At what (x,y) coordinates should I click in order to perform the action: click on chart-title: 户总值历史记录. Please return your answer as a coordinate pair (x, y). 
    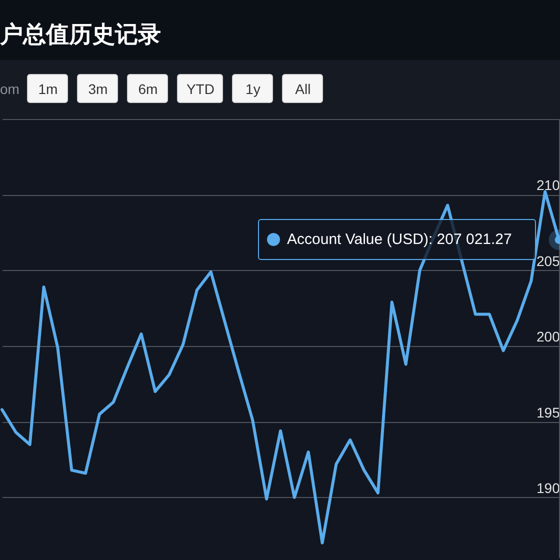
    Looking at the image, I should click on (80, 35).